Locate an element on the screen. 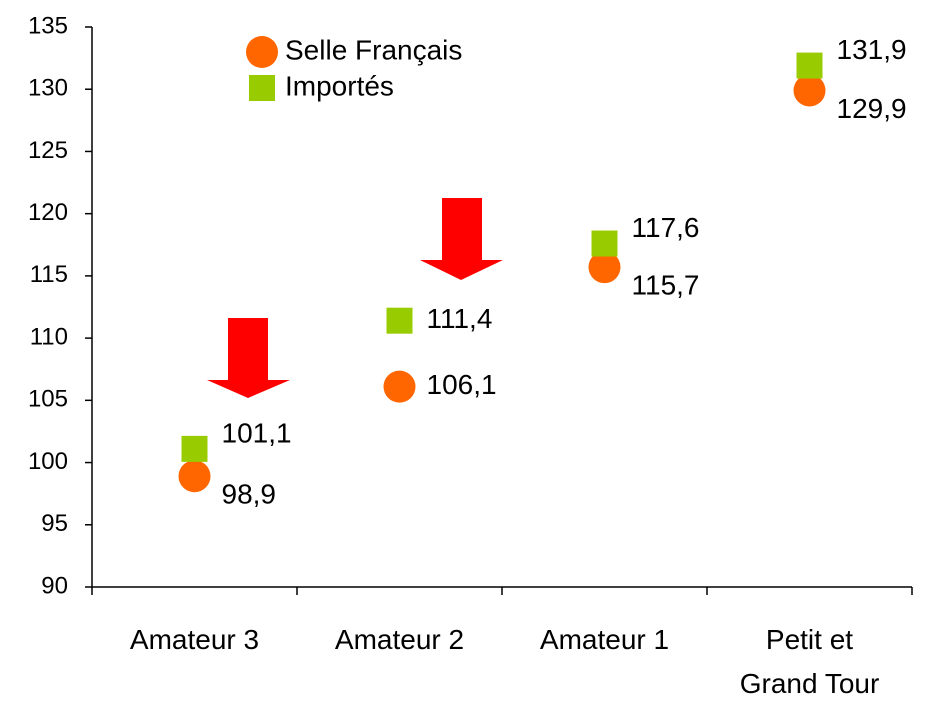 This screenshot has width=932, height=704. x-tick-label: Amateur 3 is located at coordinates (194, 639).